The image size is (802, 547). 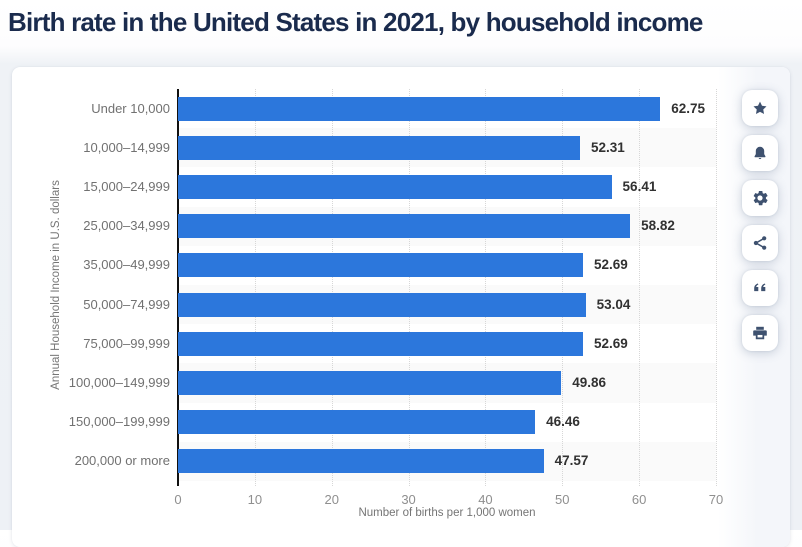 I want to click on category-label: 25,000–34,999, so click(x=126, y=226).